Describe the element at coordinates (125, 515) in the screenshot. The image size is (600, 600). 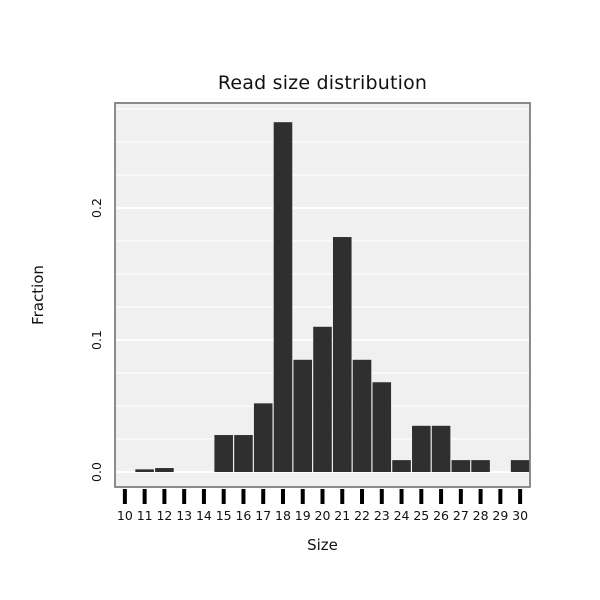
I see `x-tick-label: 10` at that location.